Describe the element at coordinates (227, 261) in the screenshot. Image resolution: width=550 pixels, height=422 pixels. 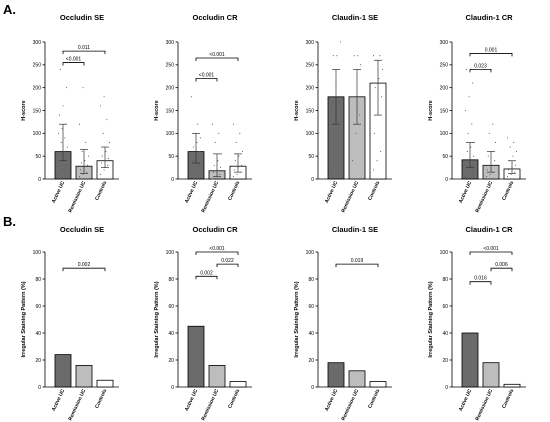
I see `p-value-label: 0.022` at that location.